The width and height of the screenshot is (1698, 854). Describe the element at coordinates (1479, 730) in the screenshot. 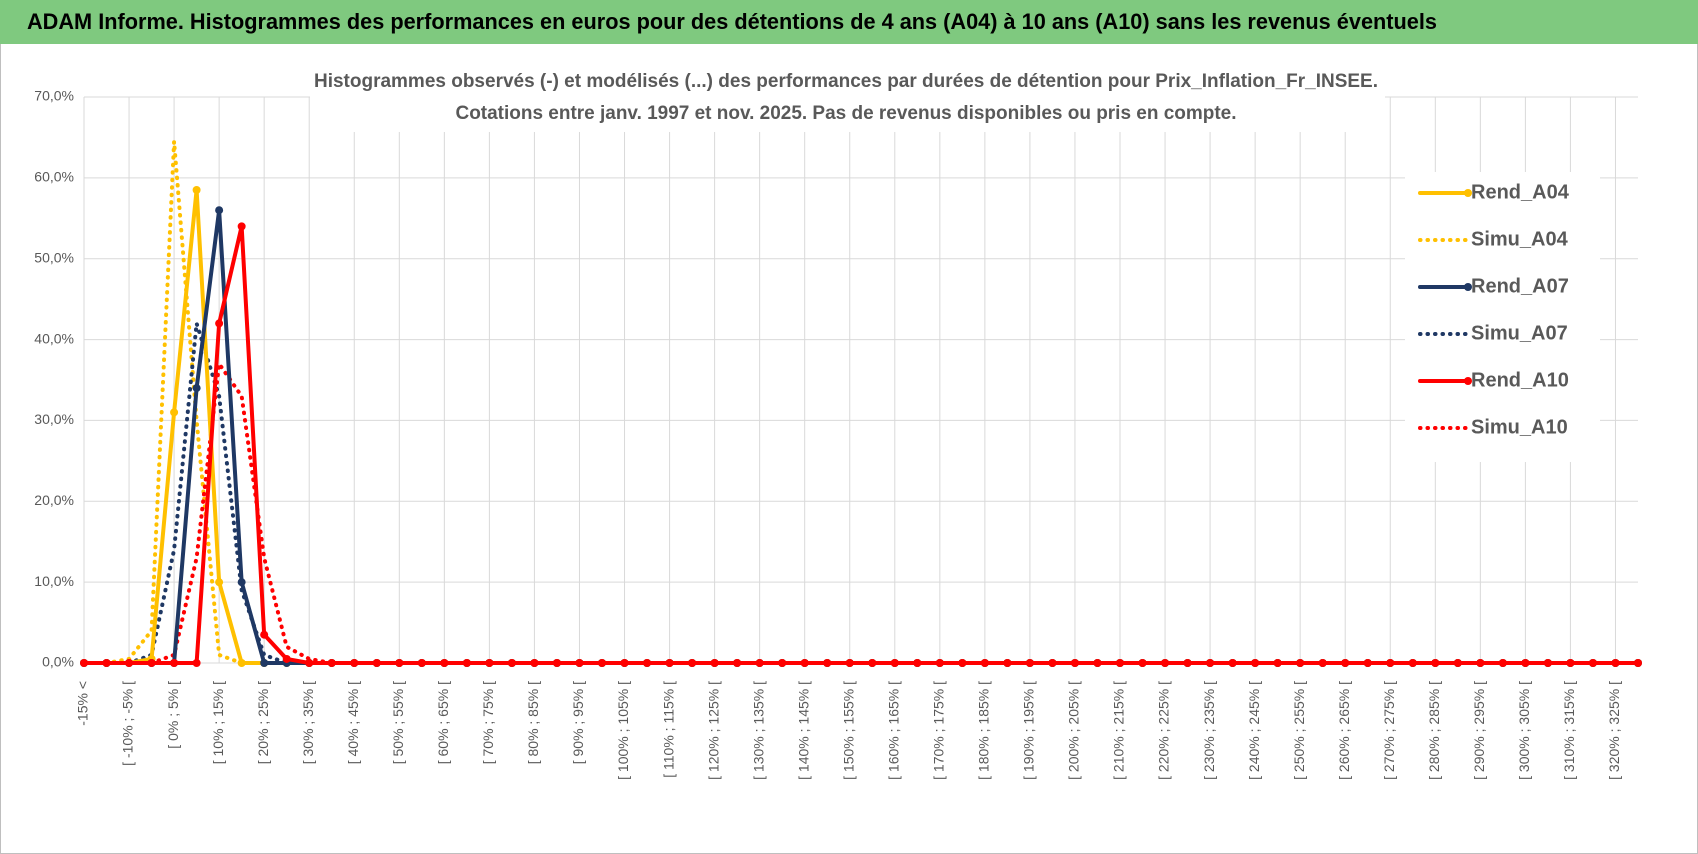

I see `x-tick-label: [ 290% ; 295% [` at that location.